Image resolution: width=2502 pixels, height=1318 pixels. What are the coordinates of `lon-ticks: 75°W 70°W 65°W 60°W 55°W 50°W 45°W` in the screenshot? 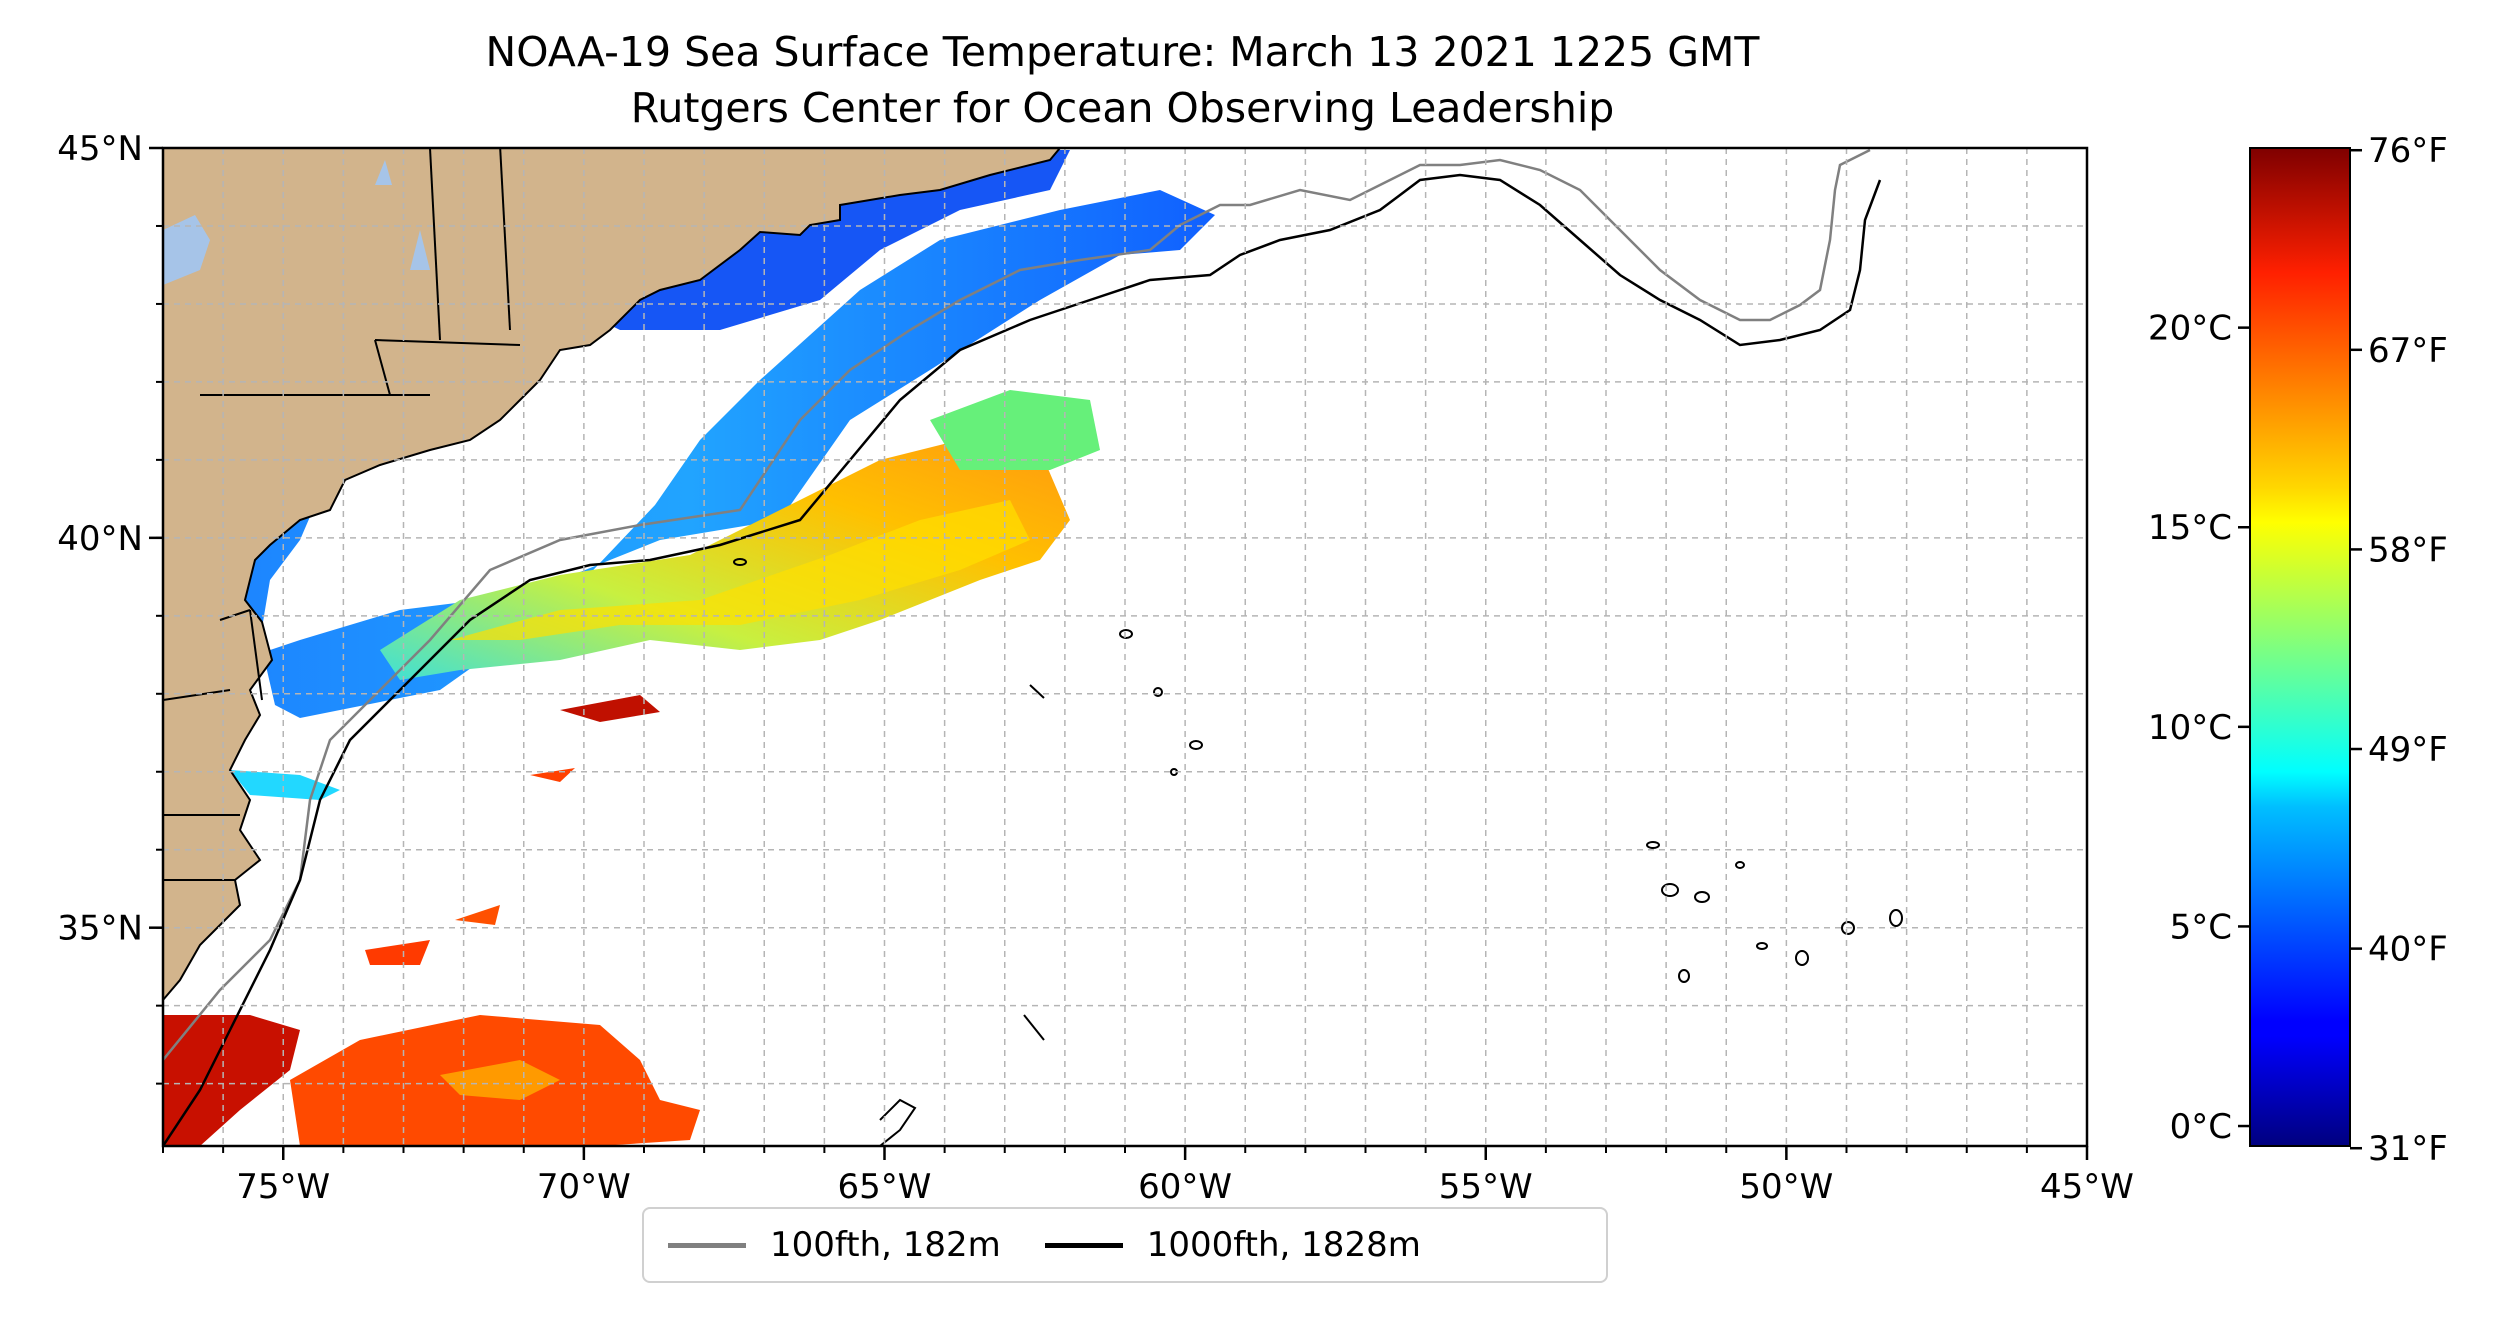 It's located at (1148, 1176).